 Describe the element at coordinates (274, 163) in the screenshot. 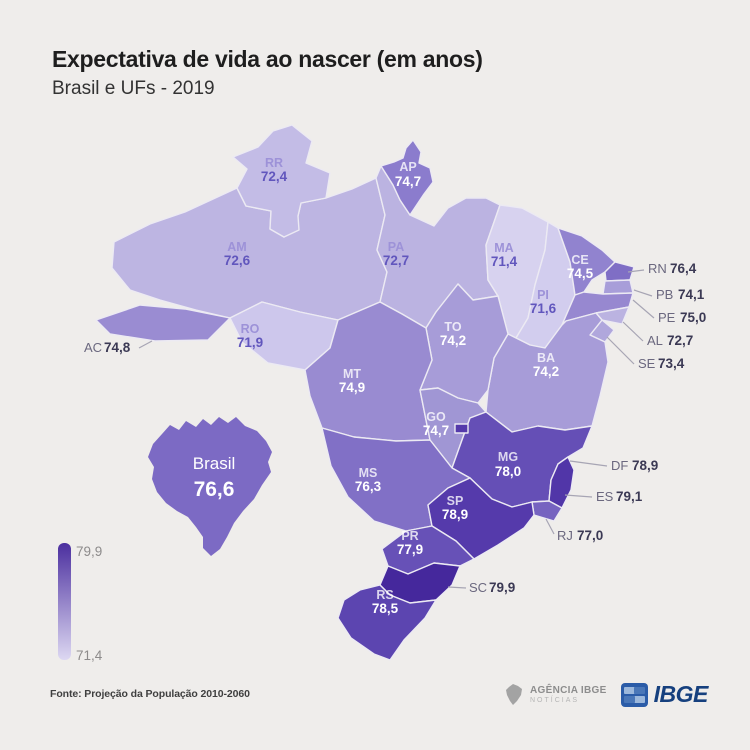

I see `label-rr-abbr: RR` at that location.